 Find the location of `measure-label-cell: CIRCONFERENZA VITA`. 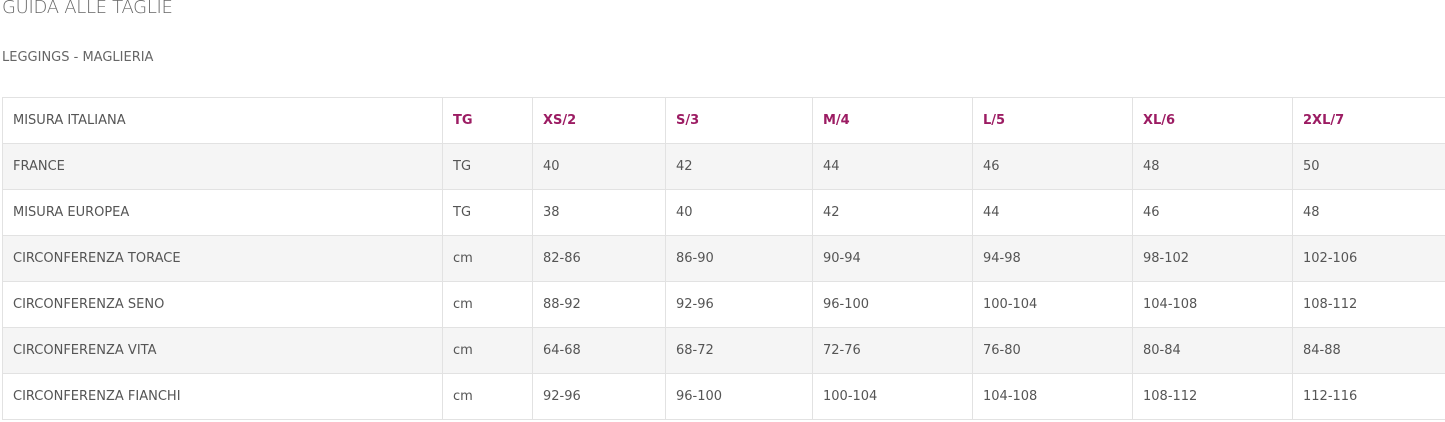

measure-label-cell: CIRCONFERENZA VITA is located at coordinates (222, 350).